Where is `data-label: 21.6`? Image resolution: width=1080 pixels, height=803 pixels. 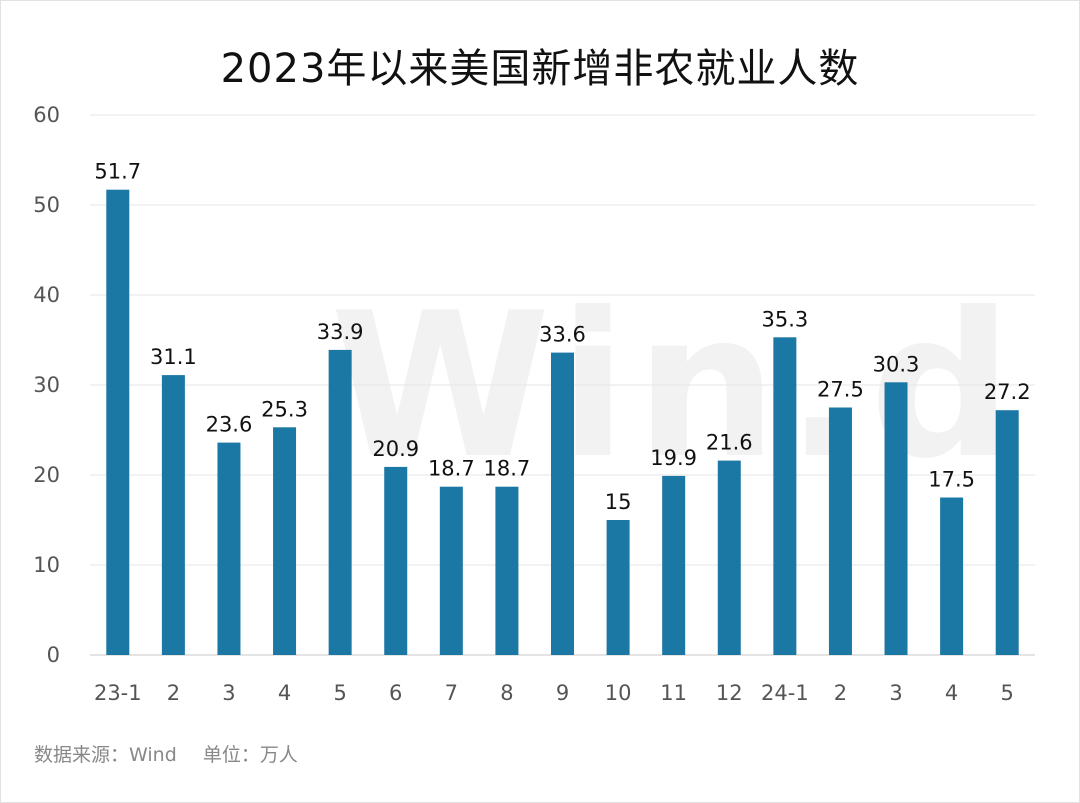
data-label: 21.6 is located at coordinates (729, 443).